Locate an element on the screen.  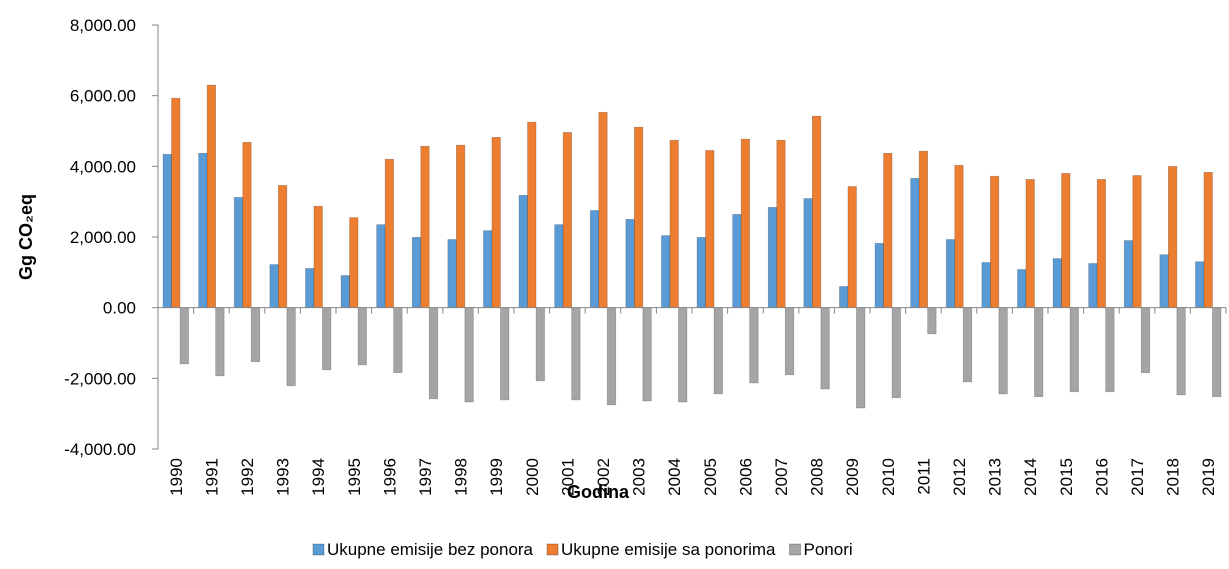
x-tick-label: 2012 is located at coordinates (959, 477).